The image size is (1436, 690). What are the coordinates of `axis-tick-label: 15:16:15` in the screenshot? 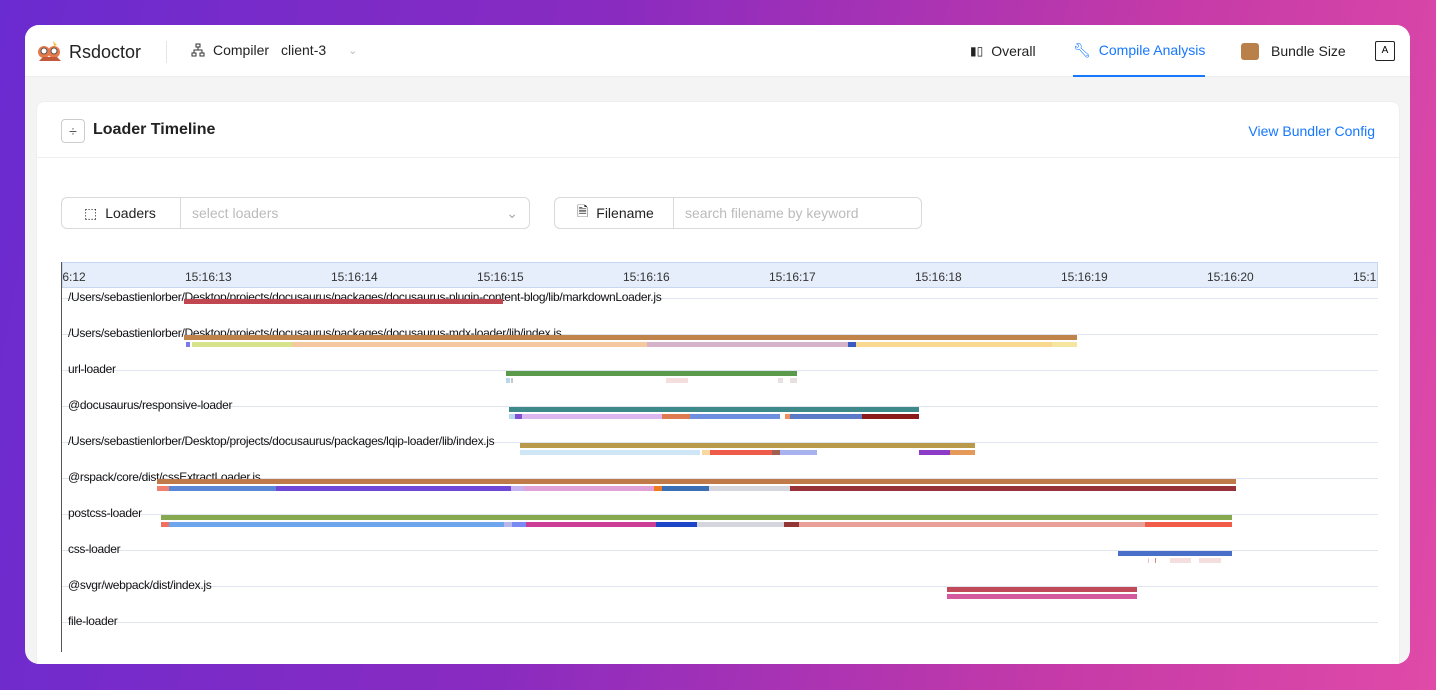 It's located at (500, 277).